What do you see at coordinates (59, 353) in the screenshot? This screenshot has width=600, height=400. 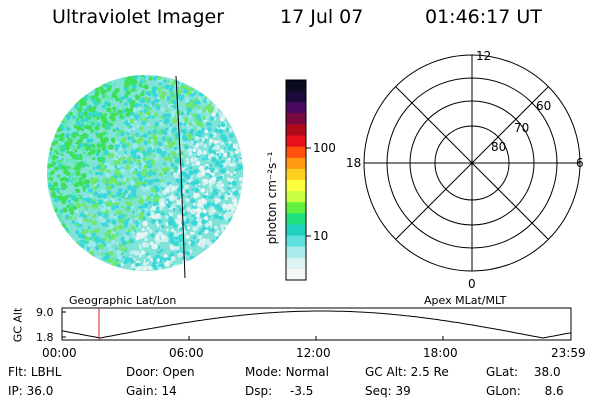 I see `altitude-xtick-0000: 00:00` at bounding box center [59, 353].